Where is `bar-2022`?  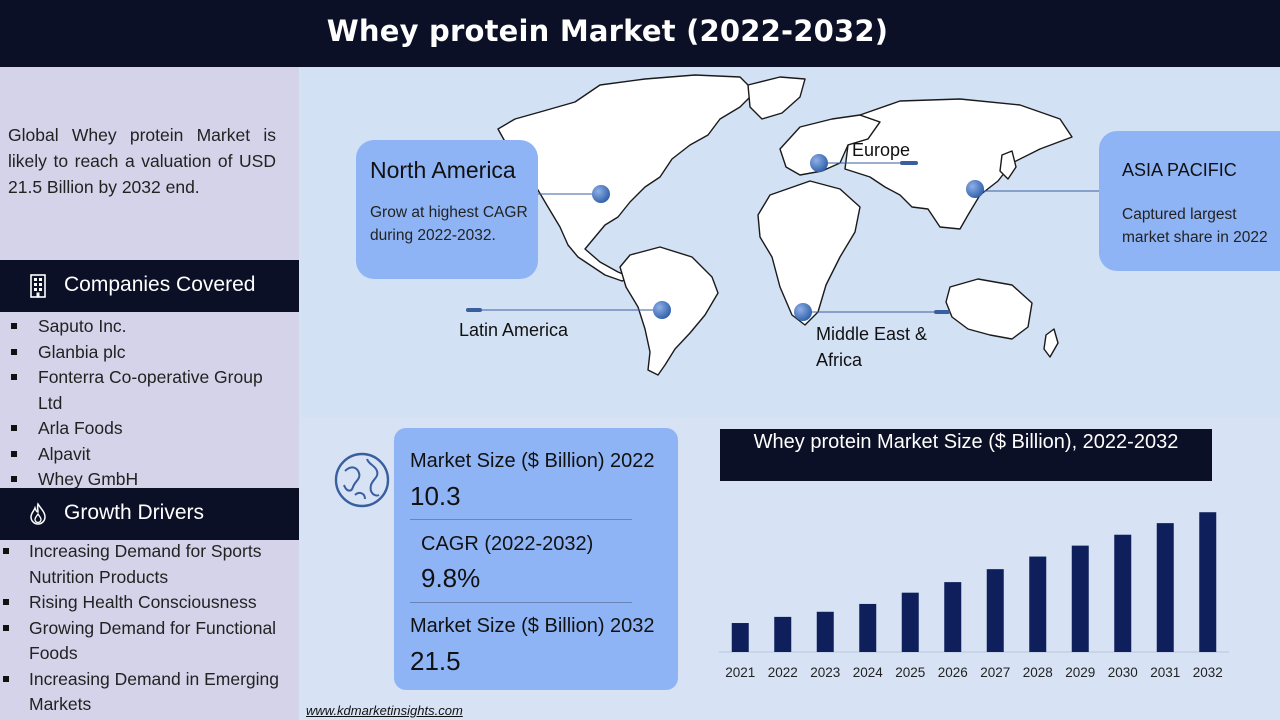
bar-2022 is located at coordinates (783, 634).